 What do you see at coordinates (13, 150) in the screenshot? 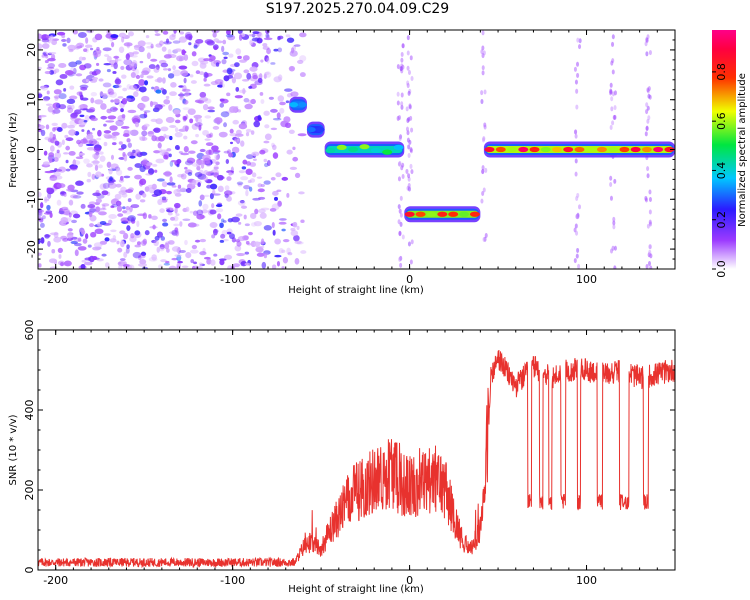
I see `spectrogram-y-label: Frequency (Hz)` at bounding box center [13, 150].